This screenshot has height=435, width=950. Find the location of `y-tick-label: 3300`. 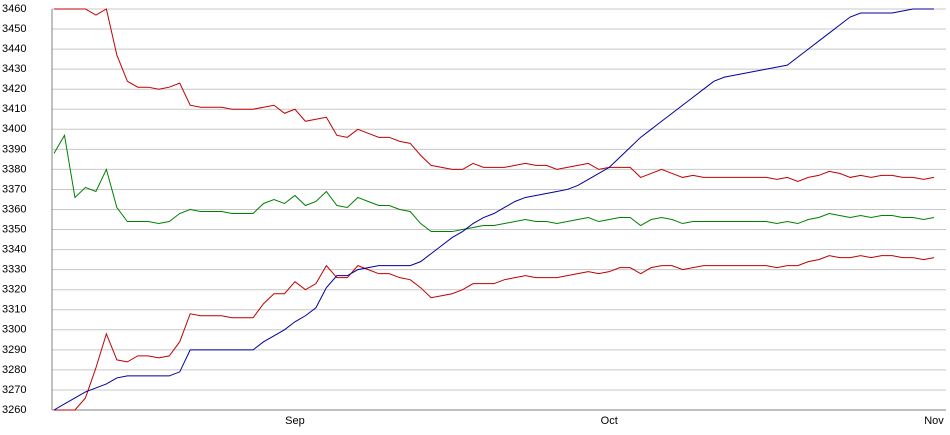

y-tick-label: 3300 is located at coordinates (14, 330).